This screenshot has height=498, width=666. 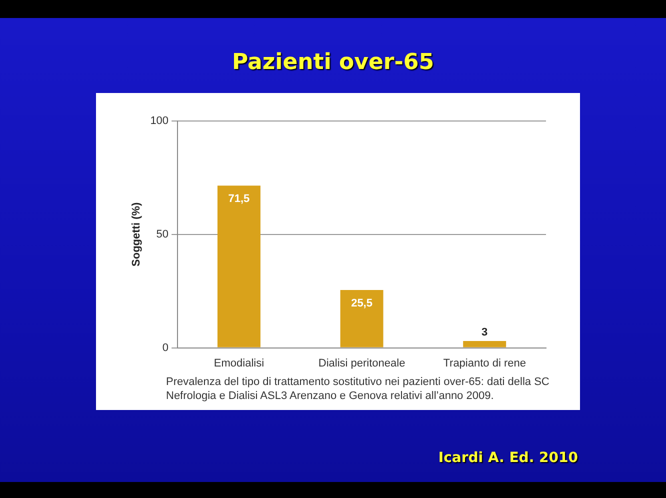 What do you see at coordinates (485, 332) in the screenshot?
I see `data-label: 3` at bounding box center [485, 332].